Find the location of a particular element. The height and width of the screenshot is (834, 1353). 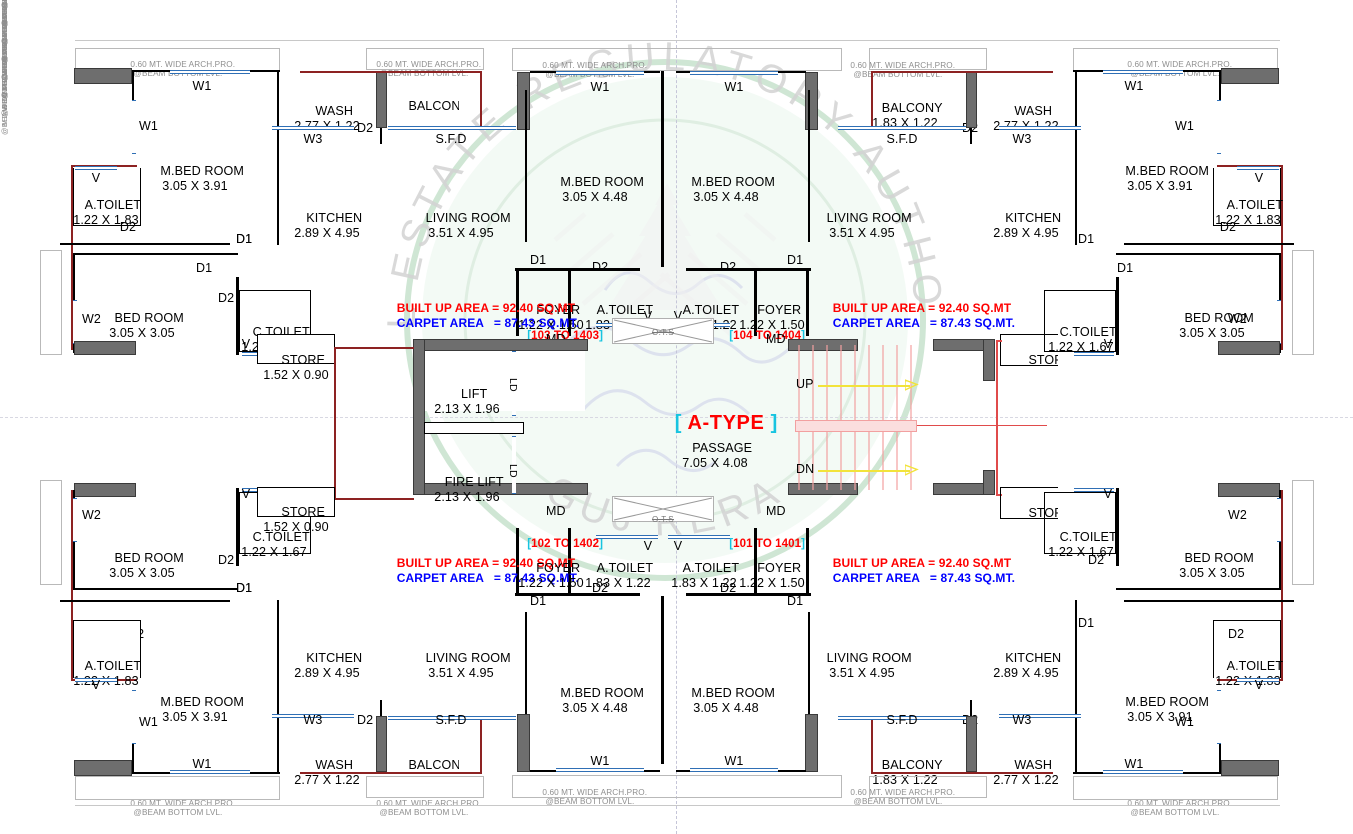

redline-store-tr-link is located at coordinates (999, 341).